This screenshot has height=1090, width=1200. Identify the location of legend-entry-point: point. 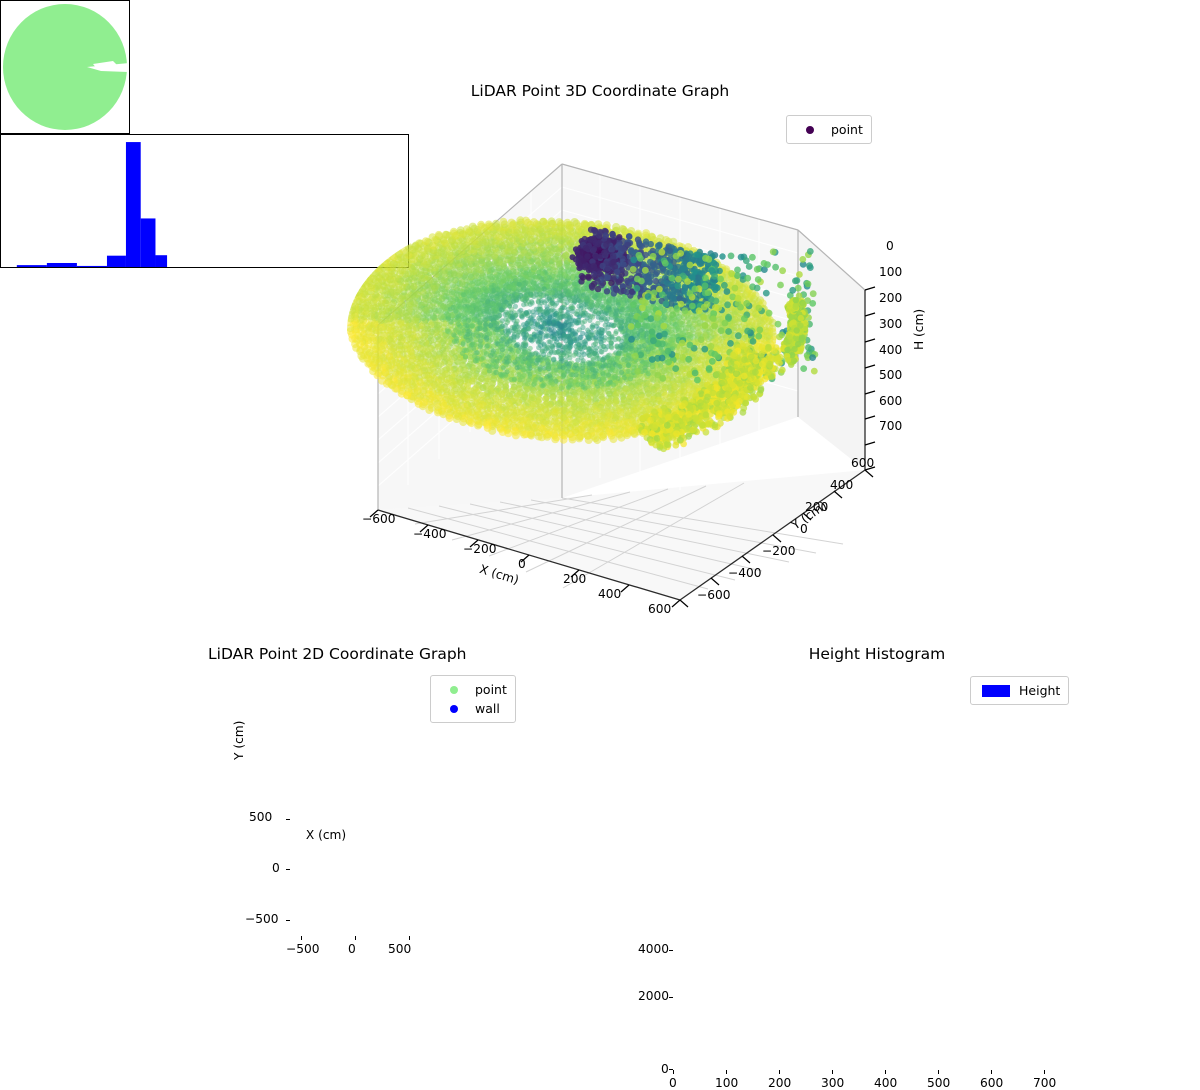
(829, 129).